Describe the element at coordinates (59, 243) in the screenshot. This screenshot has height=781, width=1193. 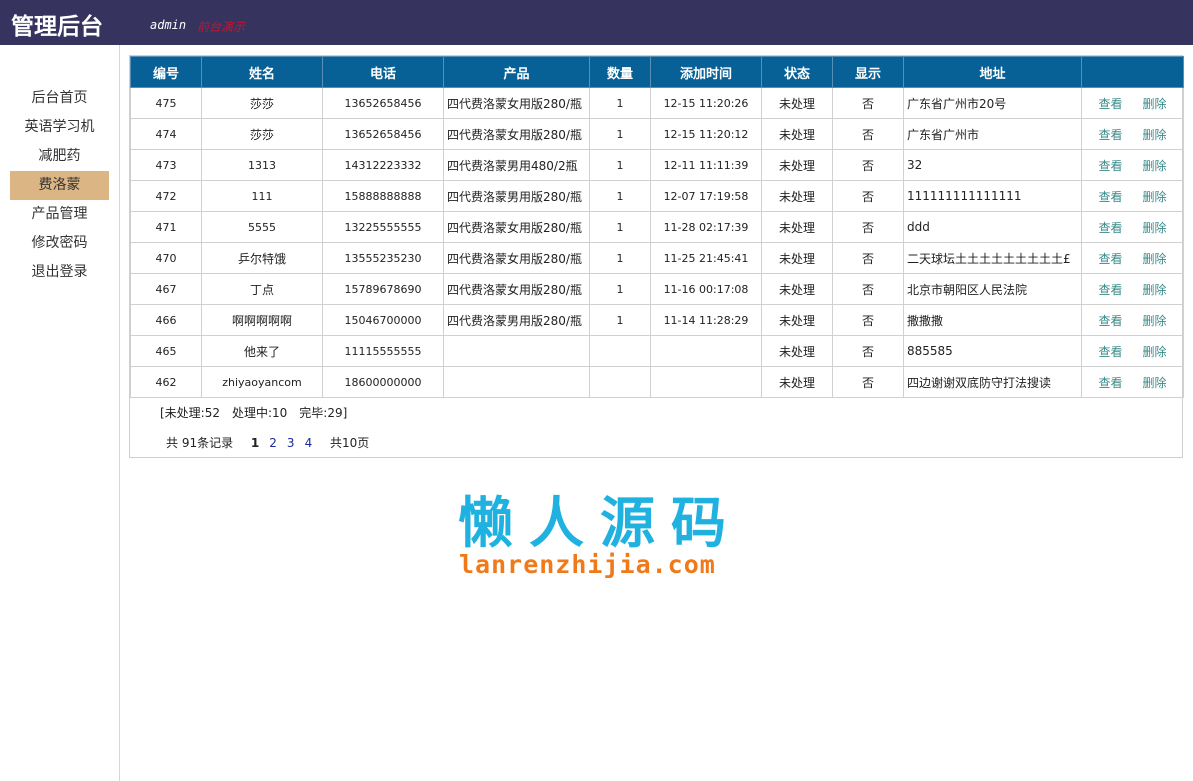
I see `sidebar-item: 修改密码` at that location.